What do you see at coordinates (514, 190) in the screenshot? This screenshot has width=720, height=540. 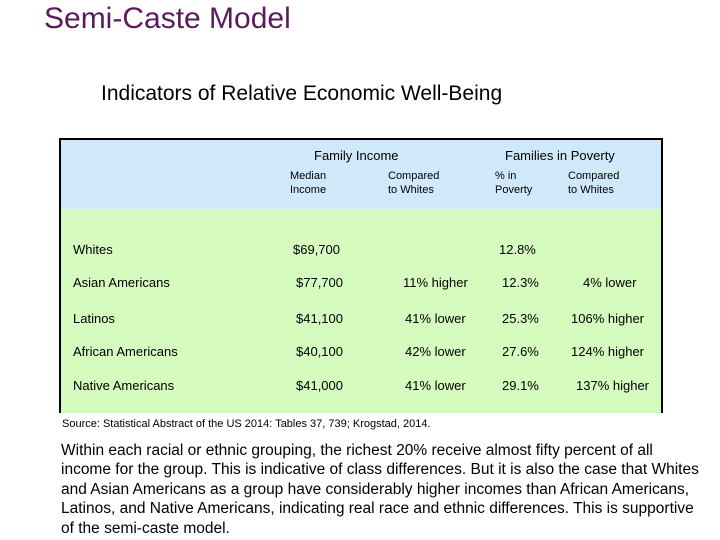 I see `header-pct-poverty-line2: Poverty` at bounding box center [514, 190].